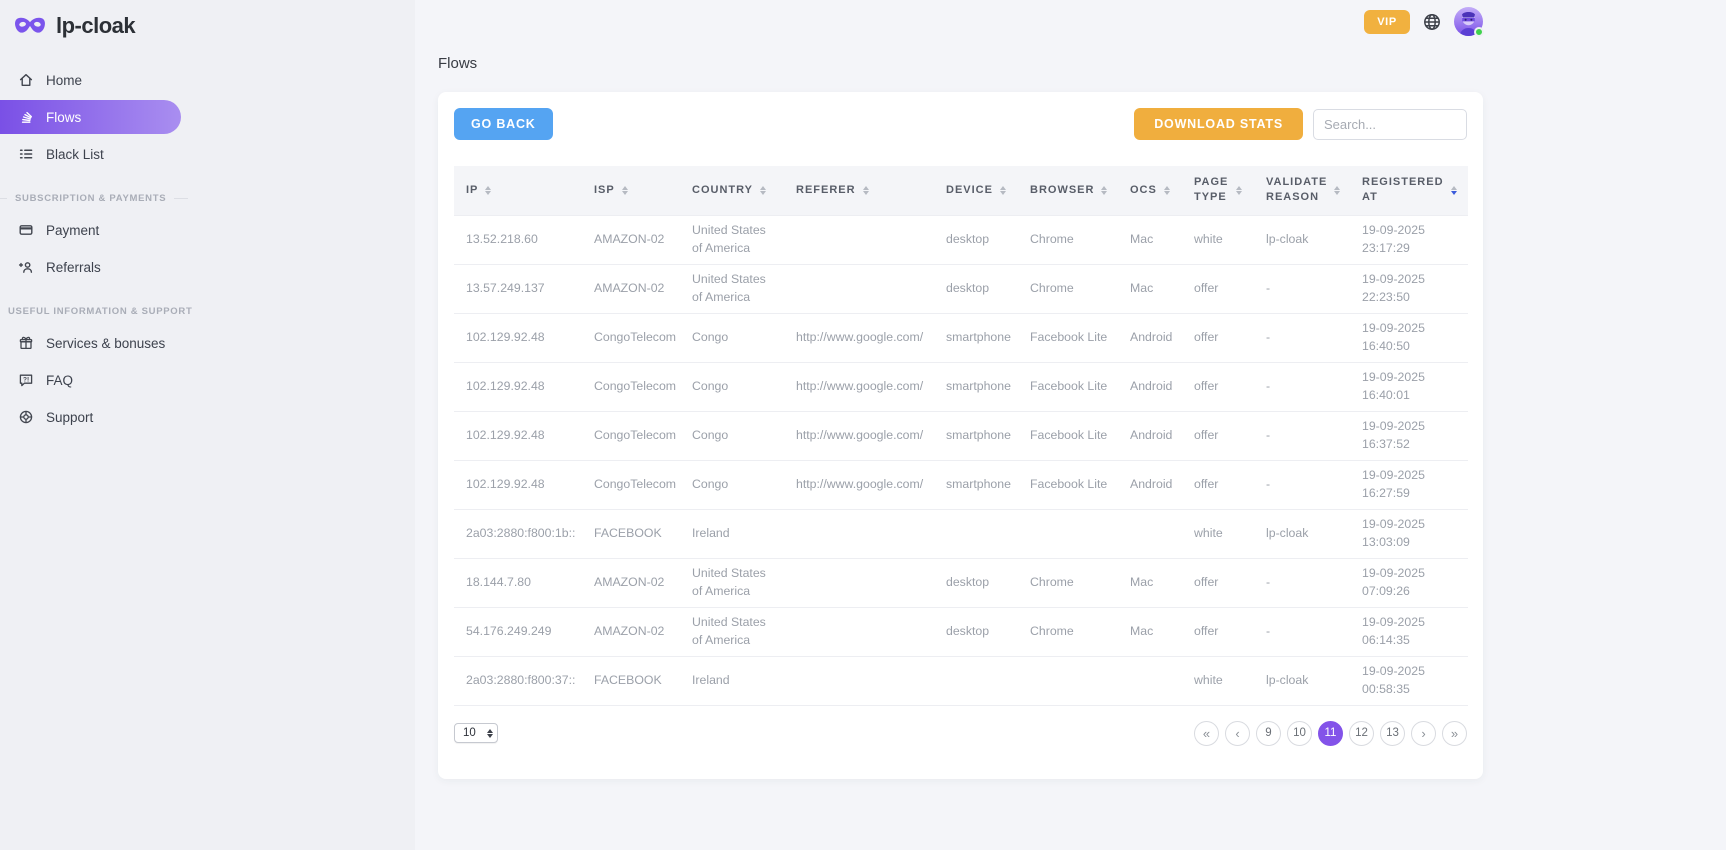 This screenshot has width=1726, height=850. What do you see at coordinates (100, 193) in the screenshot?
I see `sidebar-section-header: SUBSCRIPTION & PAYMENTS` at bounding box center [100, 193].